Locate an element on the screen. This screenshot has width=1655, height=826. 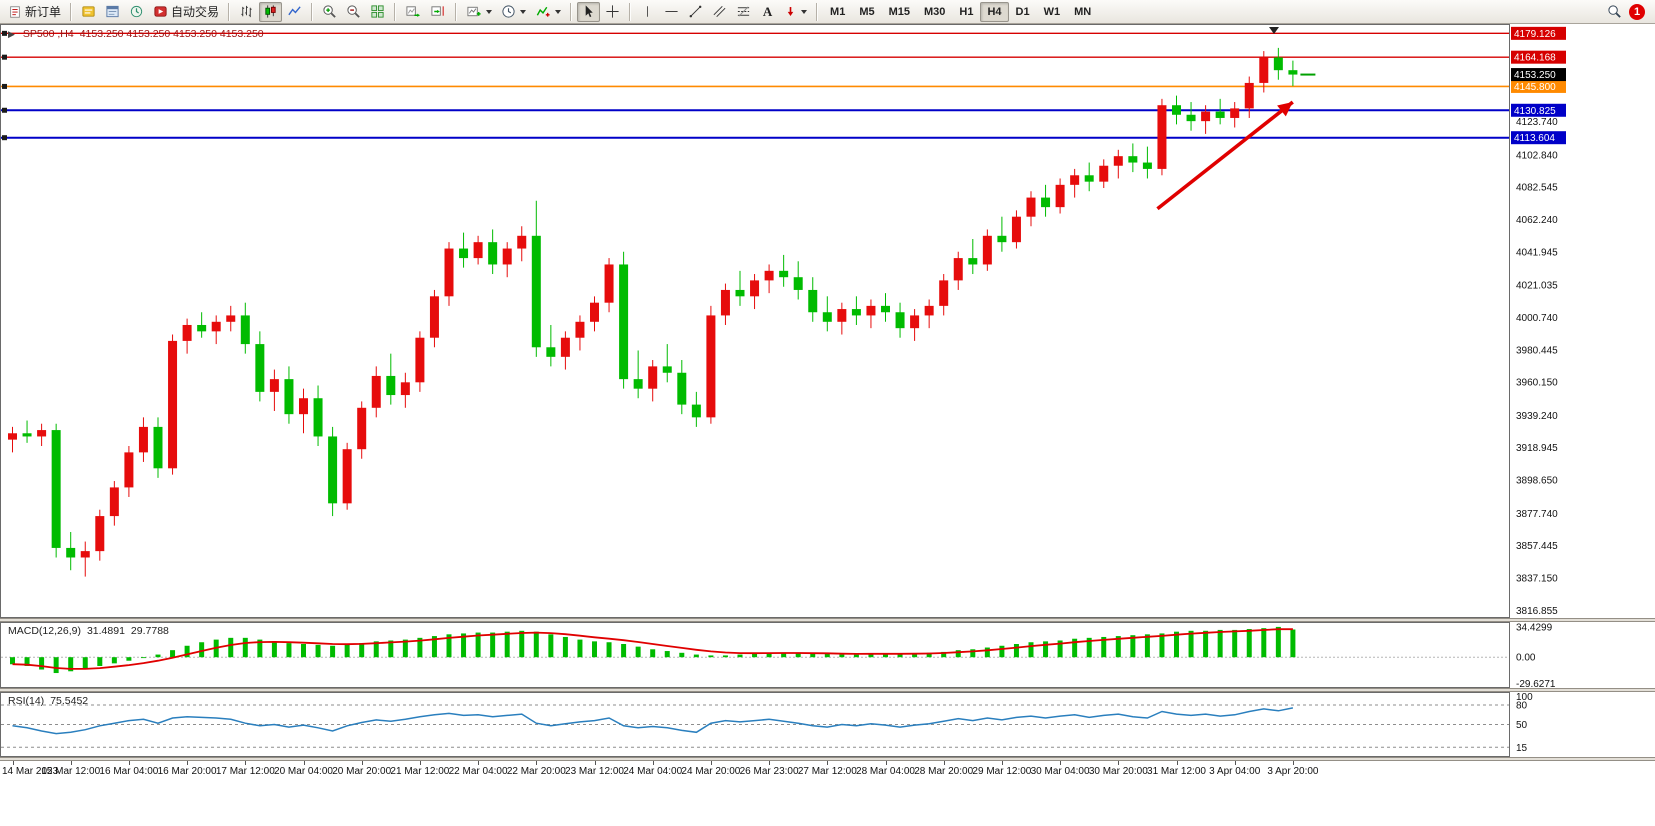
navigator-button is located at coordinates (136, 12).